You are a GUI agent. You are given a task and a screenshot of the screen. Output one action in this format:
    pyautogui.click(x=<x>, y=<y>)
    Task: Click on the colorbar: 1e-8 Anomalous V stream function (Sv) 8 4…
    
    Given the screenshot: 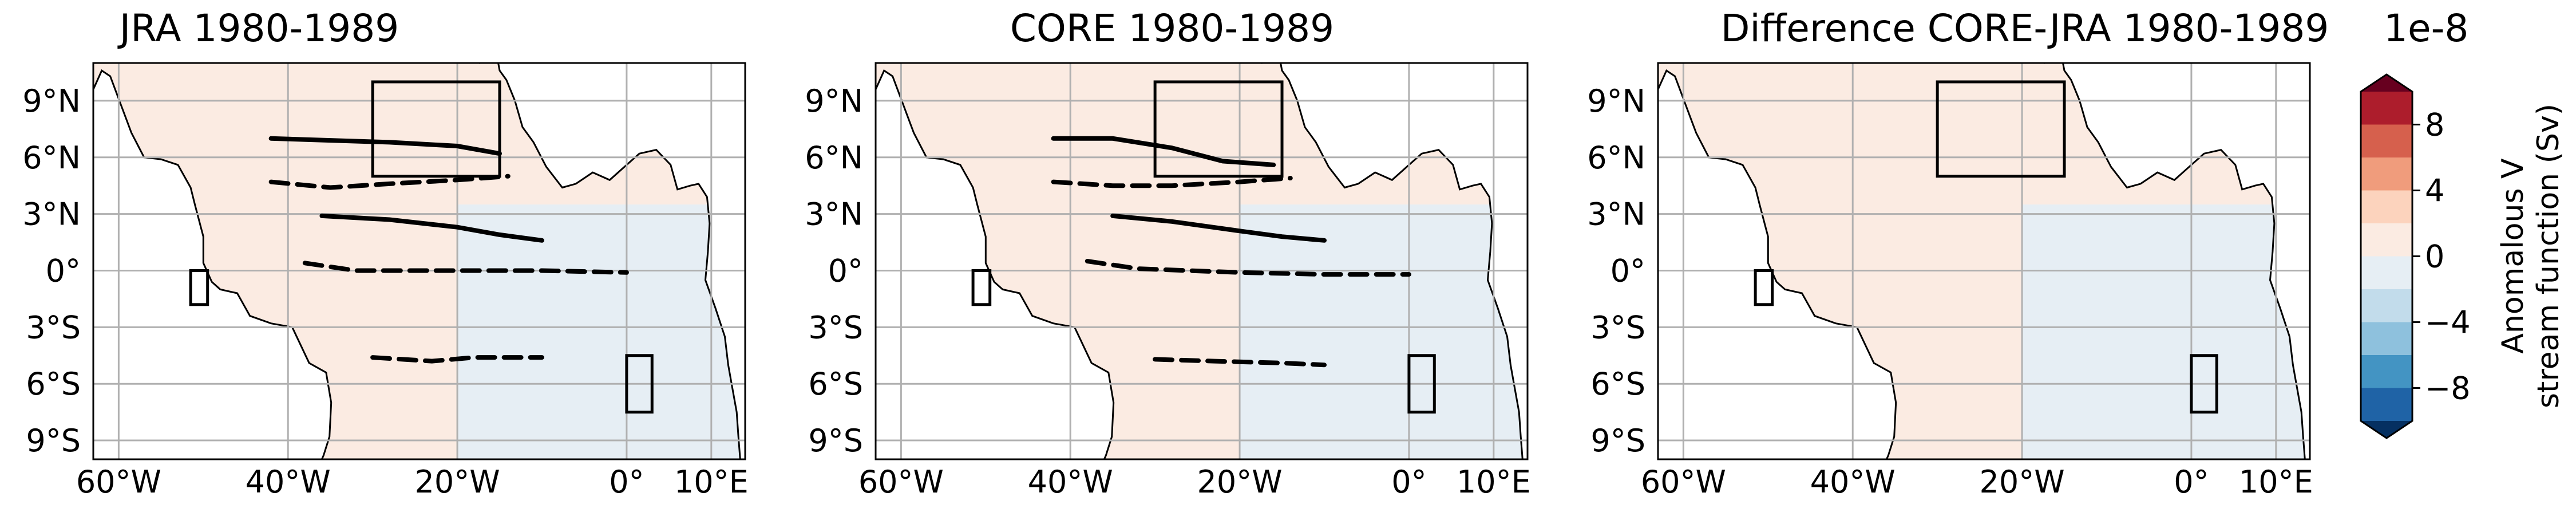 What is the action you would take?
    pyautogui.click(x=2463, y=222)
    